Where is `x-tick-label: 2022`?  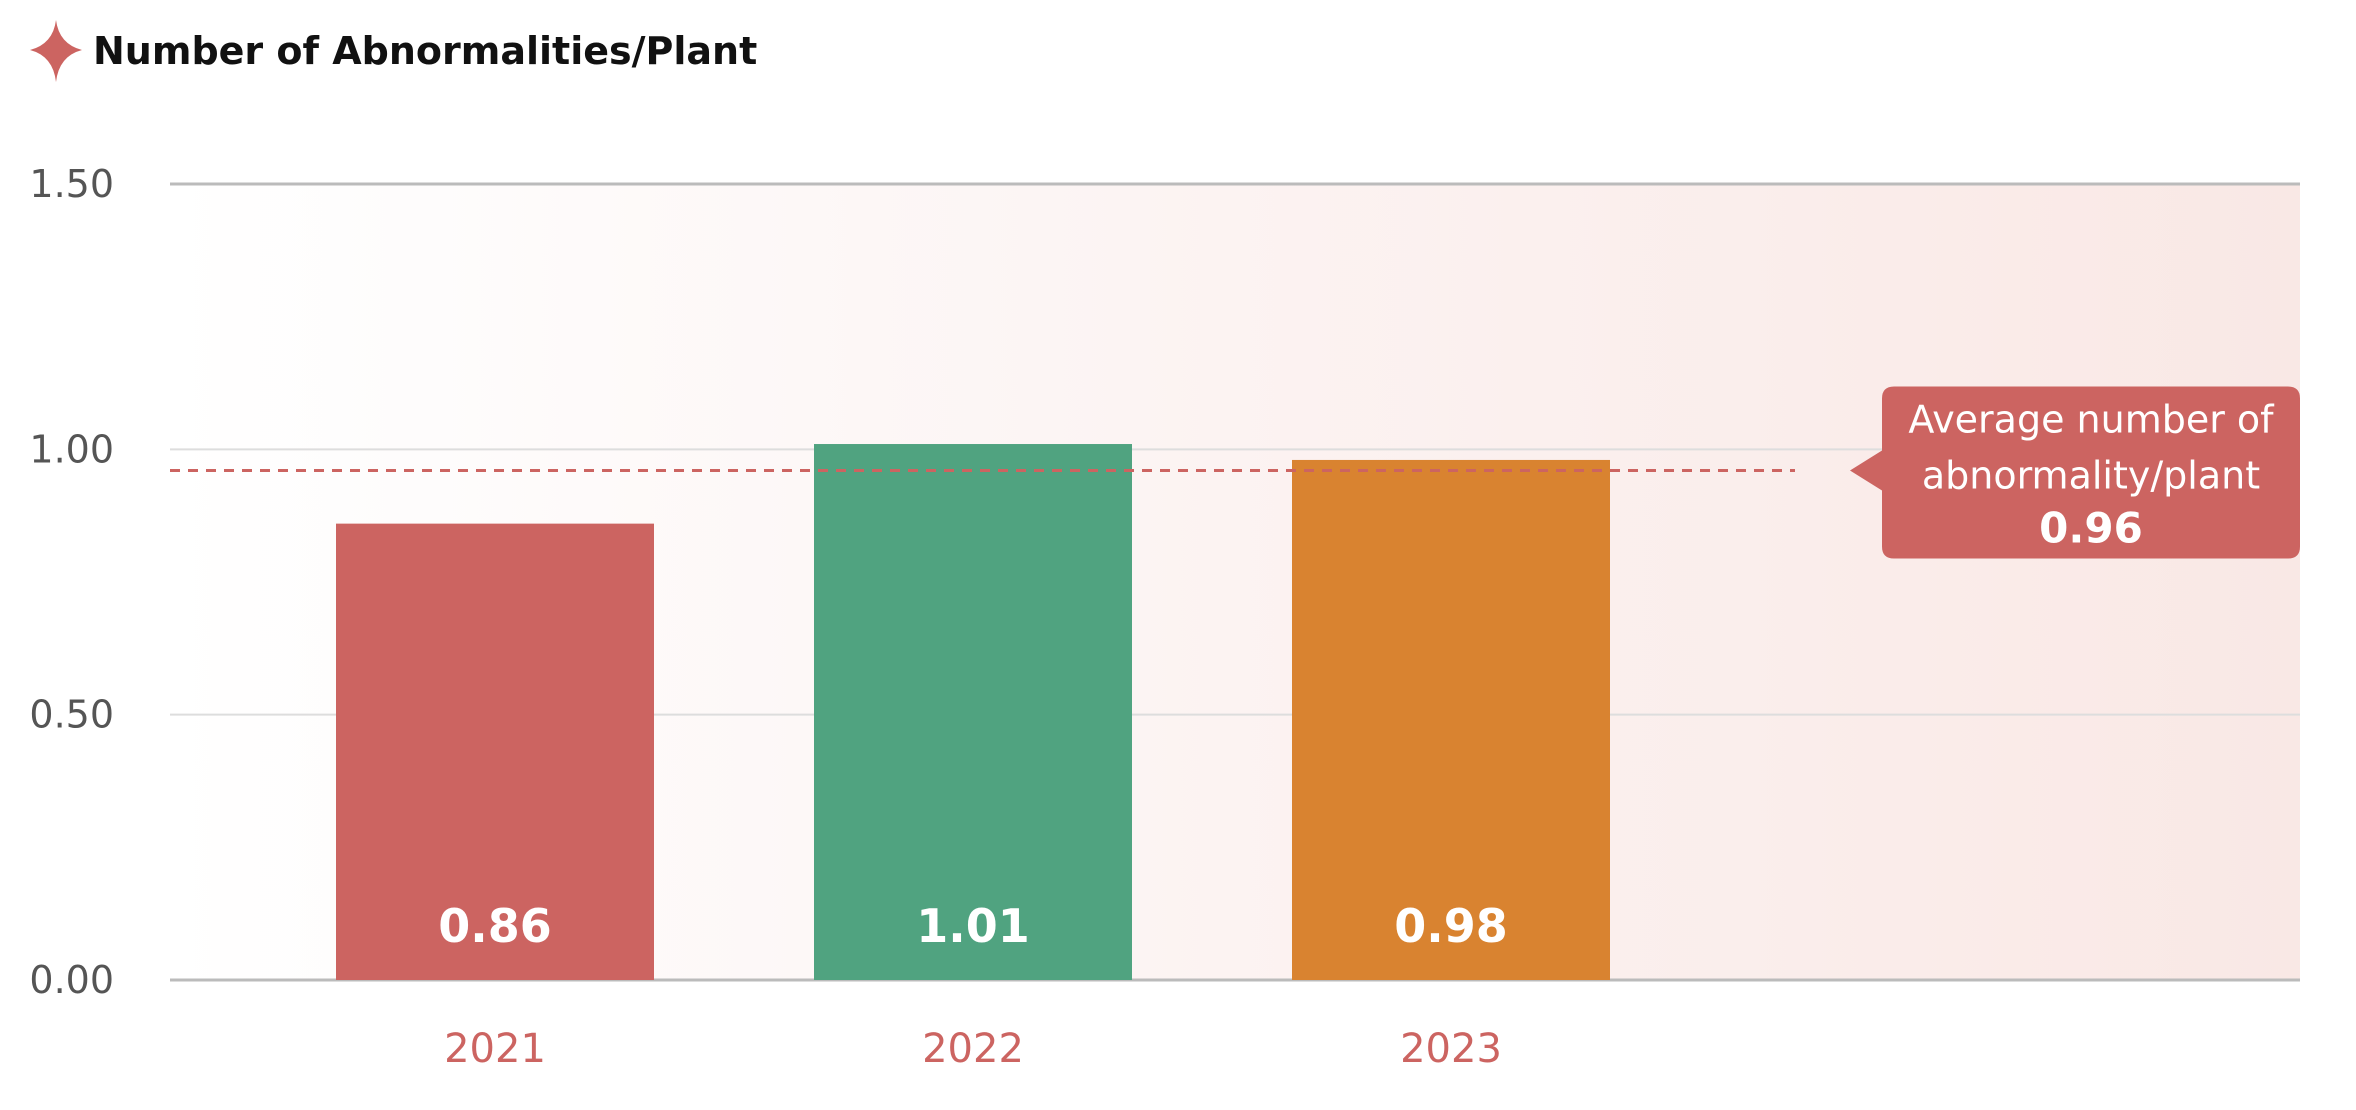
x-tick-label: 2022 is located at coordinates (973, 1049).